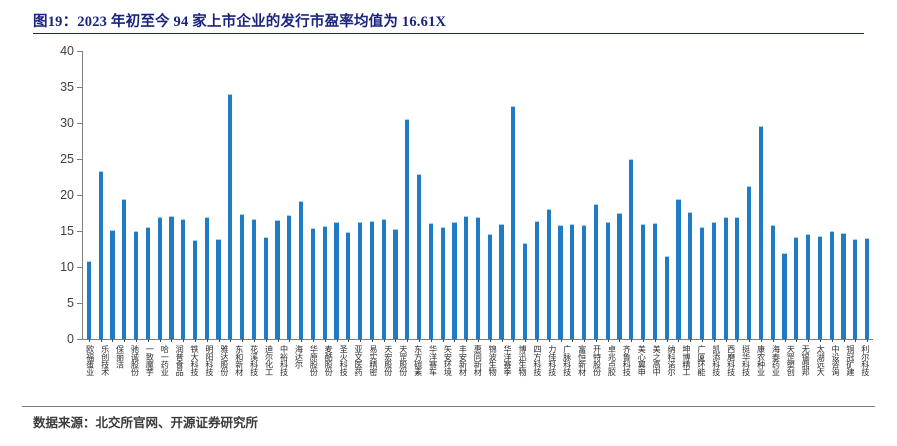  I want to click on x-axis-label: 铜冠矿建, so click(850, 360).